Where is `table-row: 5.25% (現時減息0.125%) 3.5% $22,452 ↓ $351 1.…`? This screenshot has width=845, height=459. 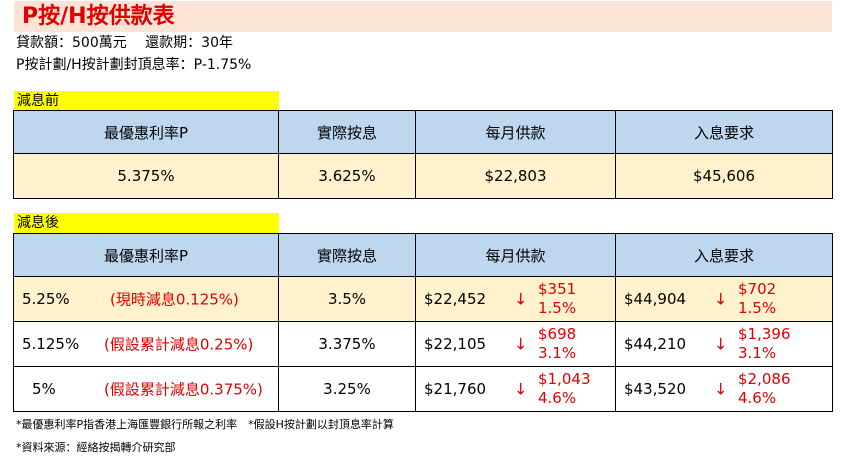
table-row: 5.25% (現時減息0.125%) 3.5% $22,452 ↓ $351 1.… is located at coordinates (423, 299).